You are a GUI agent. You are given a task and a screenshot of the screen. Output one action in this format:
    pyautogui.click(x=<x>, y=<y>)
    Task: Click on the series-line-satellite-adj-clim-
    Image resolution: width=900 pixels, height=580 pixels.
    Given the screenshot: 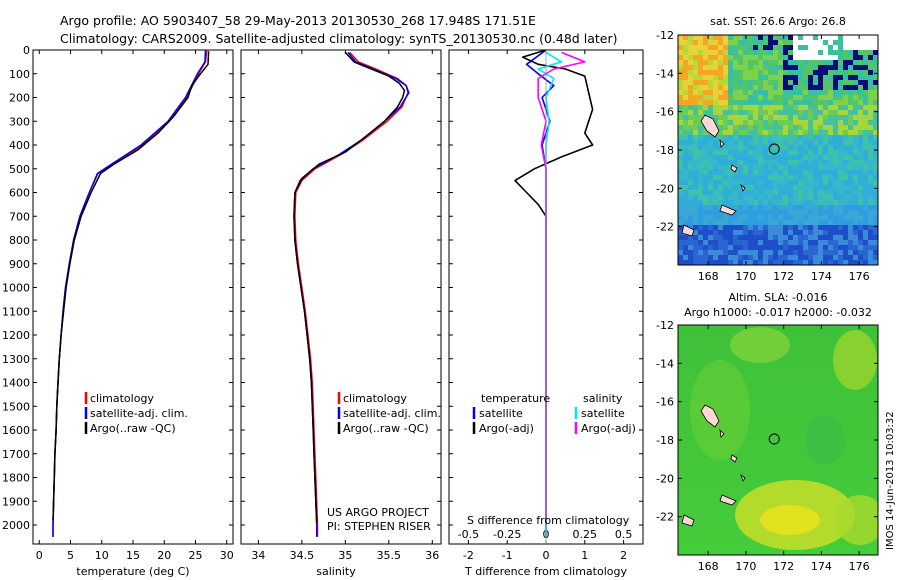 What is the action you would take?
    pyautogui.click(x=351, y=294)
    